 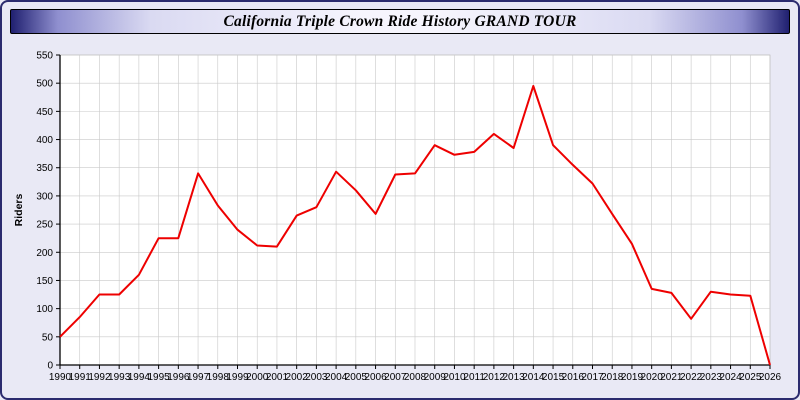 What do you see at coordinates (44, 225) in the screenshot?
I see `y-tick-label: 250` at bounding box center [44, 225].